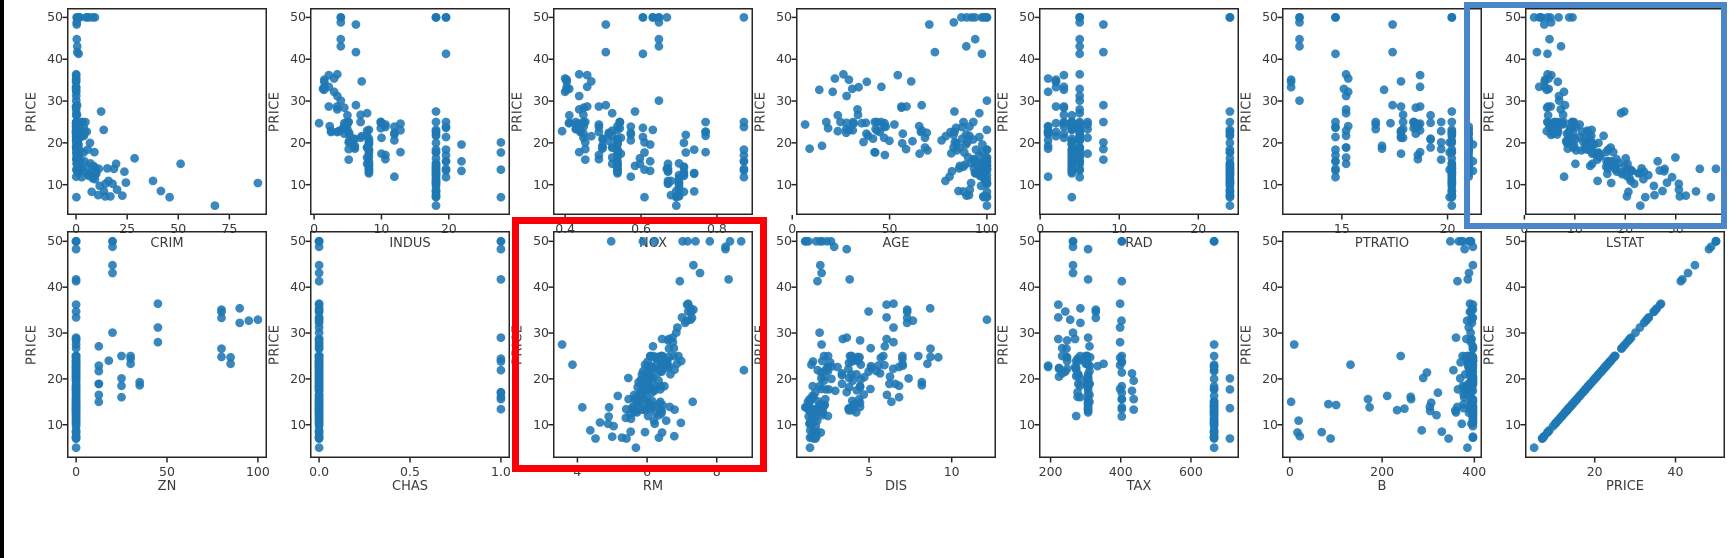 This screenshot has height=558, width=1729. What do you see at coordinates (577, 471) in the screenshot?
I see `x-tick-label: 4` at bounding box center [577, 471].